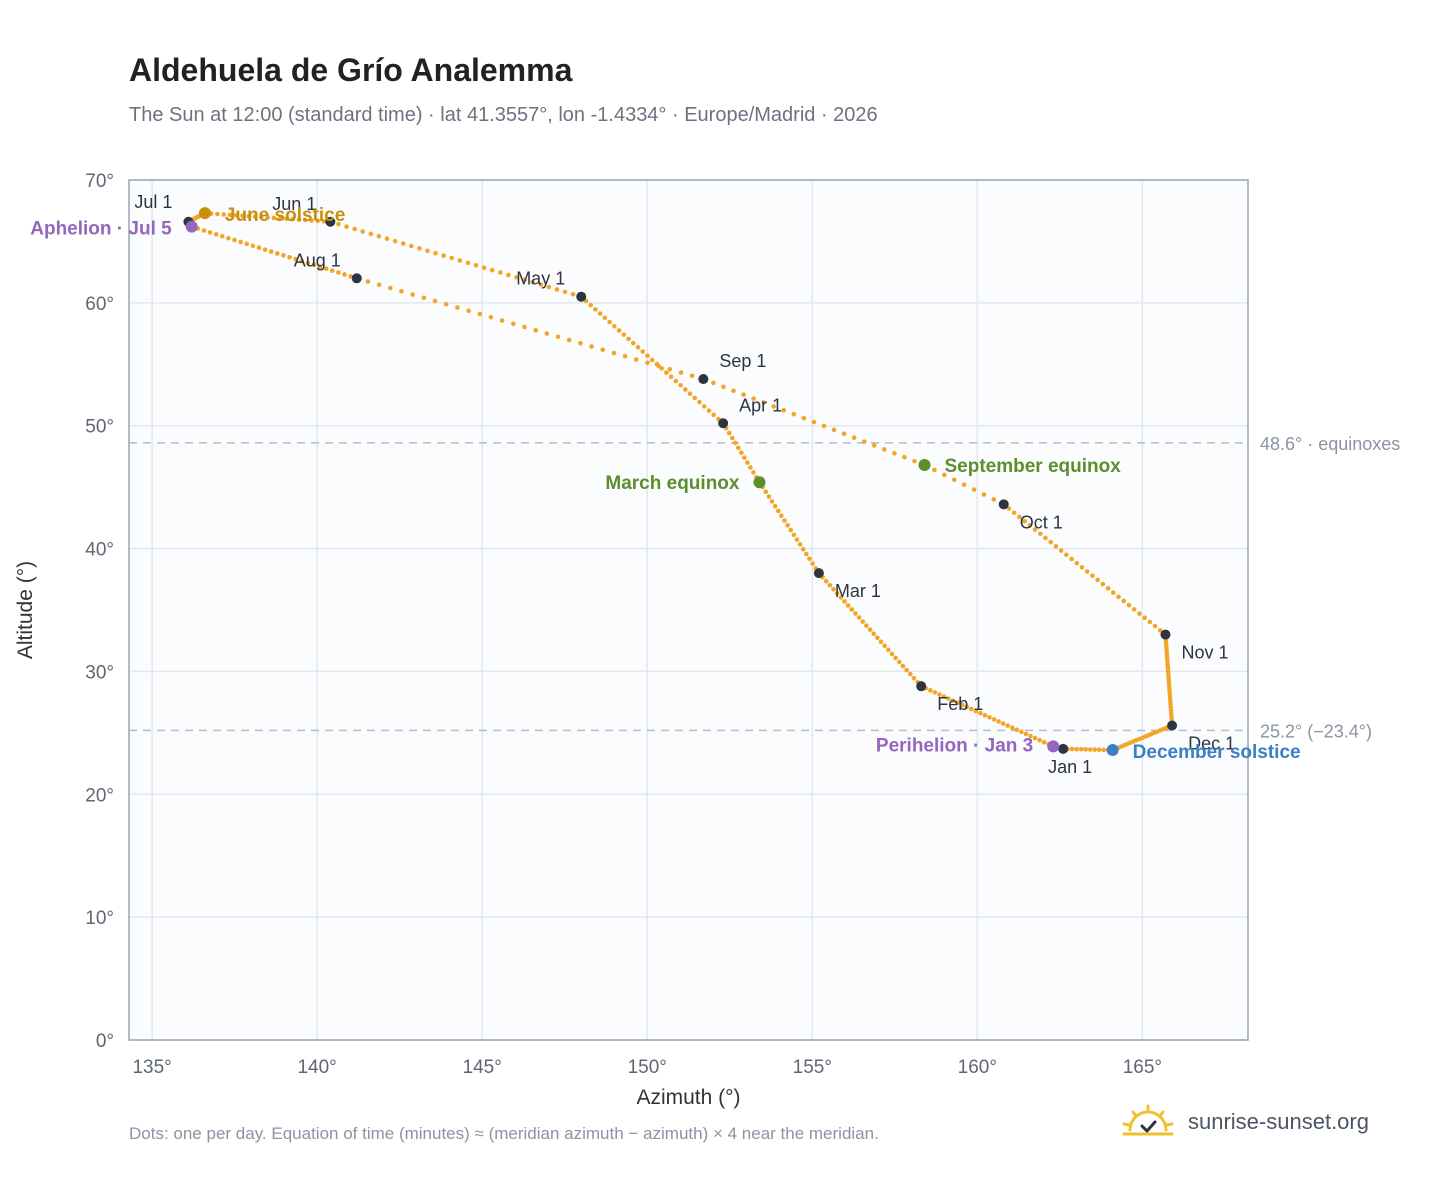 This screenshot has width=1448, height=1188. Describe the element at coordinates (1244, 1122) in the screenshot. I see `brand: sunrise-sunset.org` at that location.